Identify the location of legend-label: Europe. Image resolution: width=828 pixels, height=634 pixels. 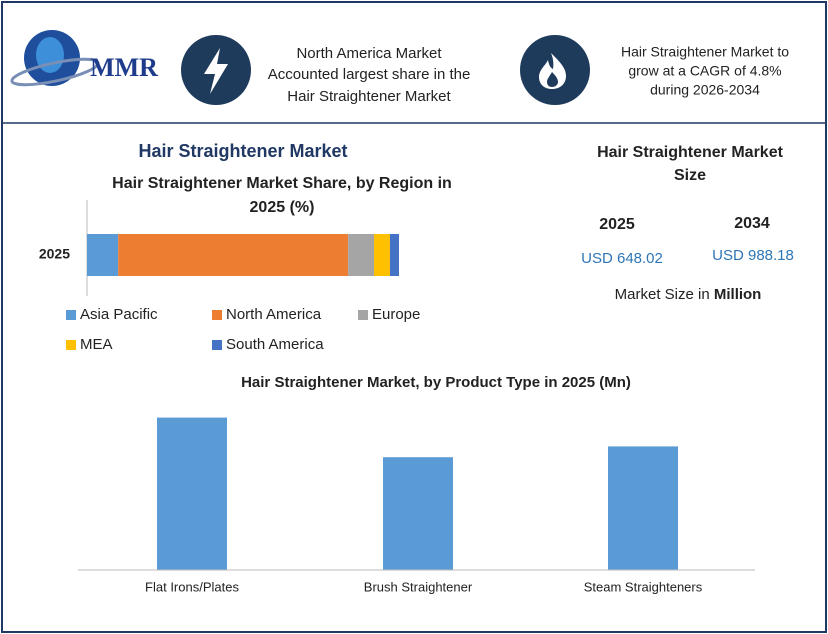
(396, 314).